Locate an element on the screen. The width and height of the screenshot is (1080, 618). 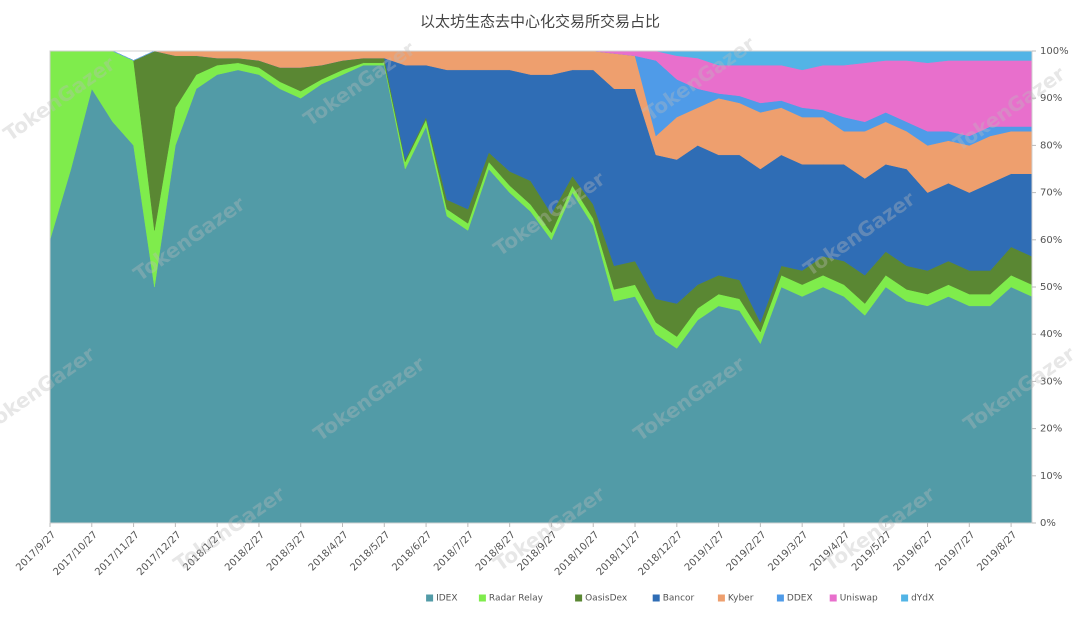
y-tick-label: 60% is located at coordinates (1051, 240).